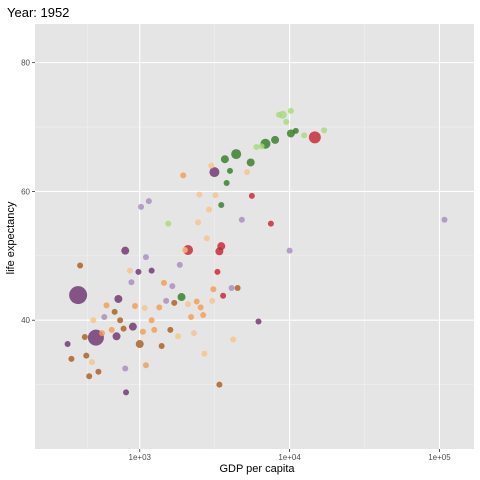 The image size is (480, 480). I want to click on x-axis-title: GDP per capita, so click(257, 469).